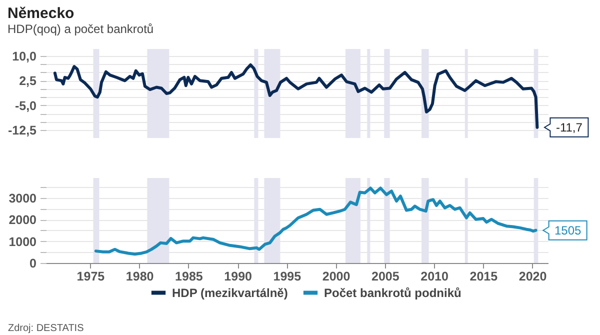  I want to click on chart-title: Německo, so click(41, 13).